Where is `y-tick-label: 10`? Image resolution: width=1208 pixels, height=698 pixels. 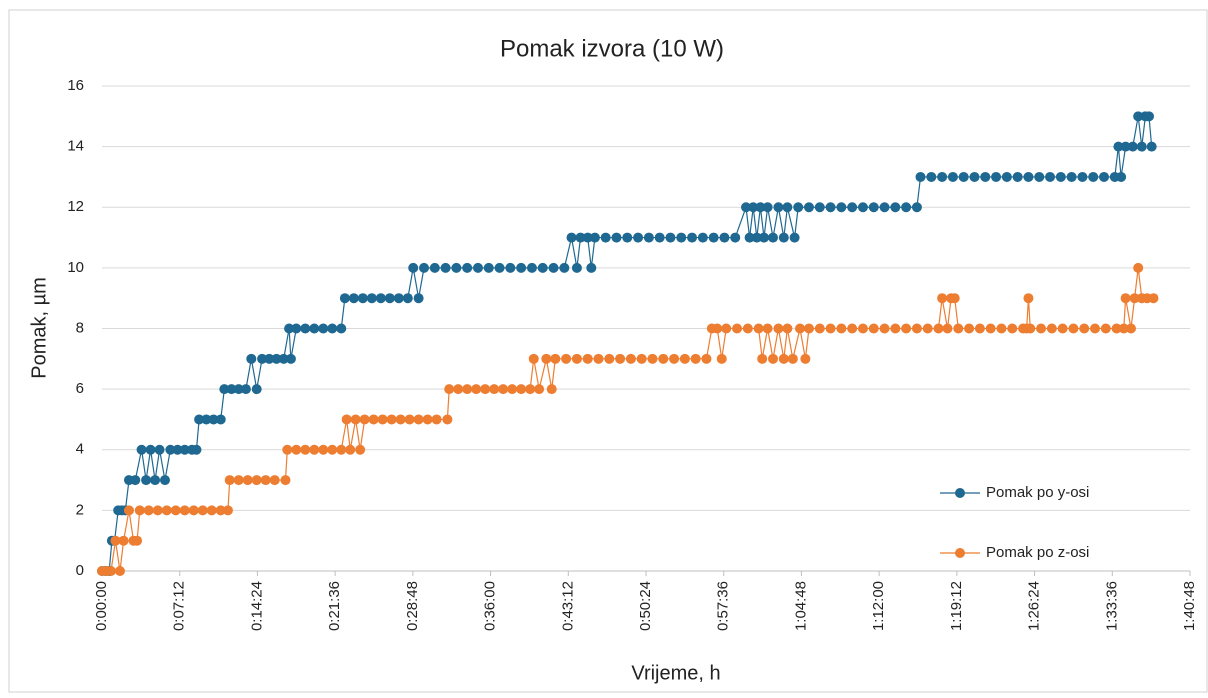 y-tick-label: 10 is located at coordinates (75, 267).